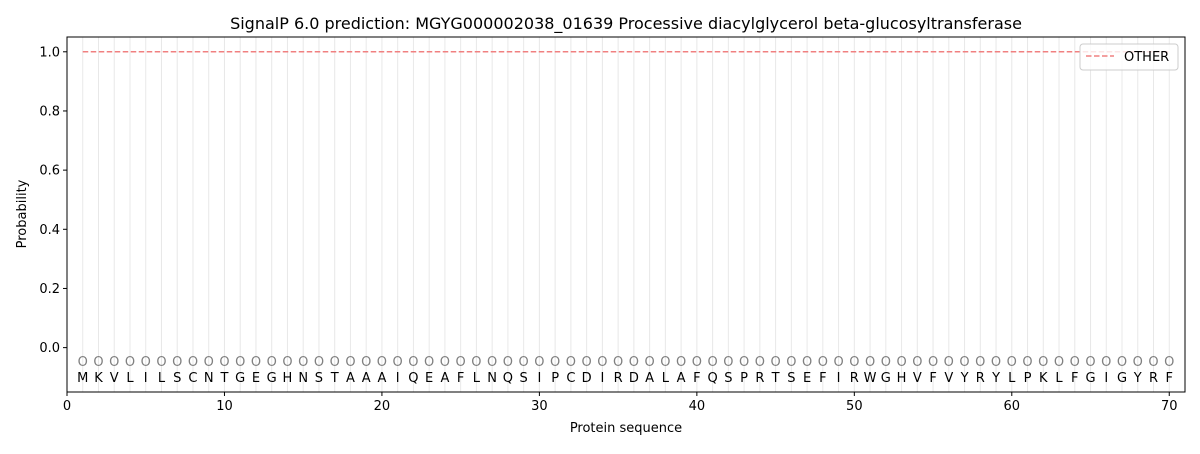 This screenshot has width=1200, height=454. Describe the element at coordinates (49, 289) in the screenshot. I see `y-tick-label: 0.2` at that location.